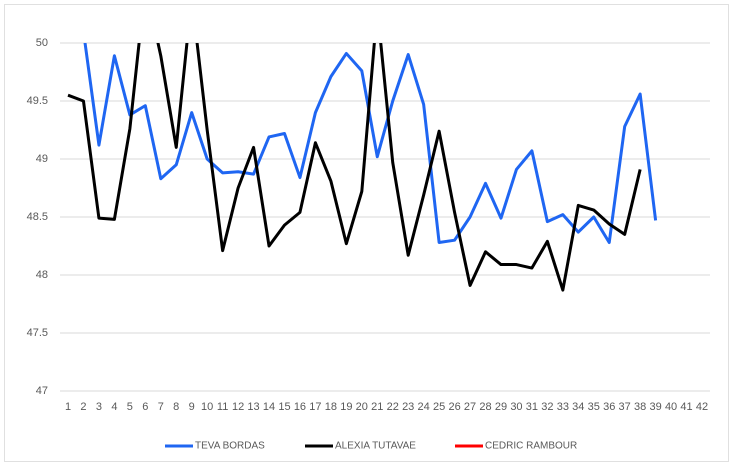 The height and width of the screenshot is (466, 733). What do you see at coordinates (655, 407) in the screenshot?
I see `x-tick-label: 39` at bounding box center [655, 407].